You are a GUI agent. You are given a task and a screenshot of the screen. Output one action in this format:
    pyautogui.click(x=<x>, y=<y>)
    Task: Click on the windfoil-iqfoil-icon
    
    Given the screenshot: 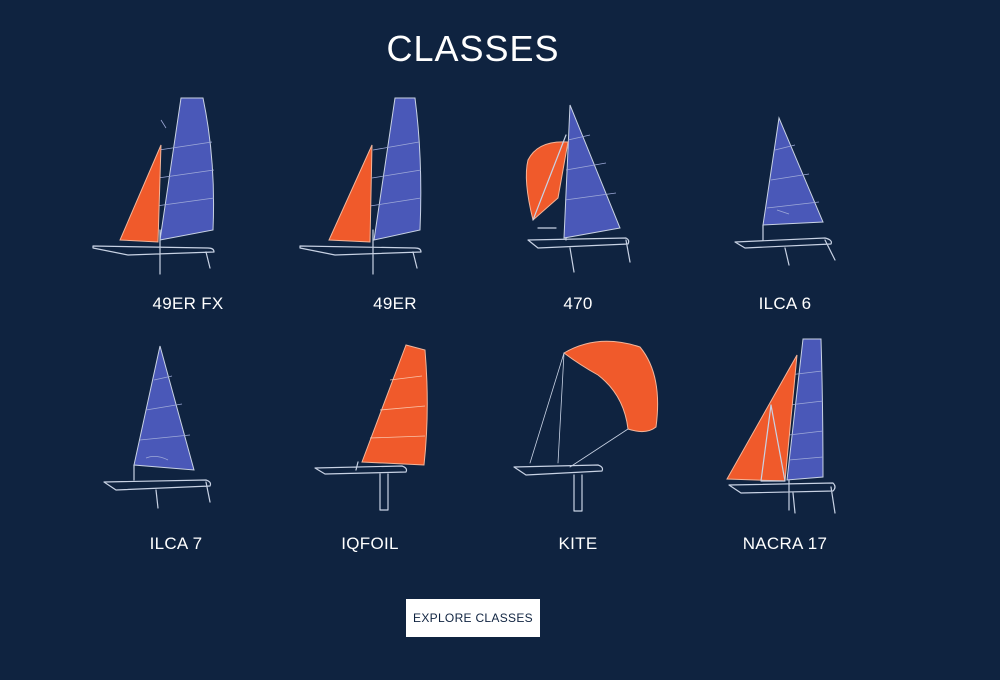 What is the action you would take?
    pyautogui.click(x=371, y=427)
    